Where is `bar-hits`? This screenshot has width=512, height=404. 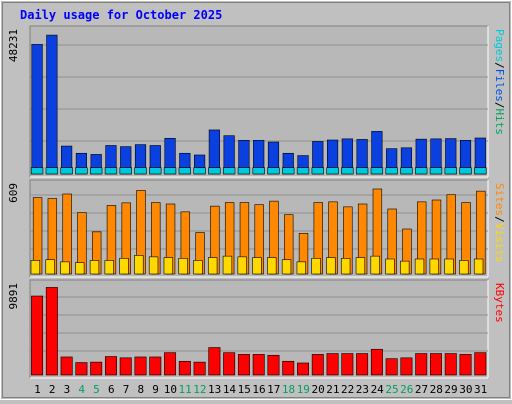
bar-hits is located at coordinates (37, 109).